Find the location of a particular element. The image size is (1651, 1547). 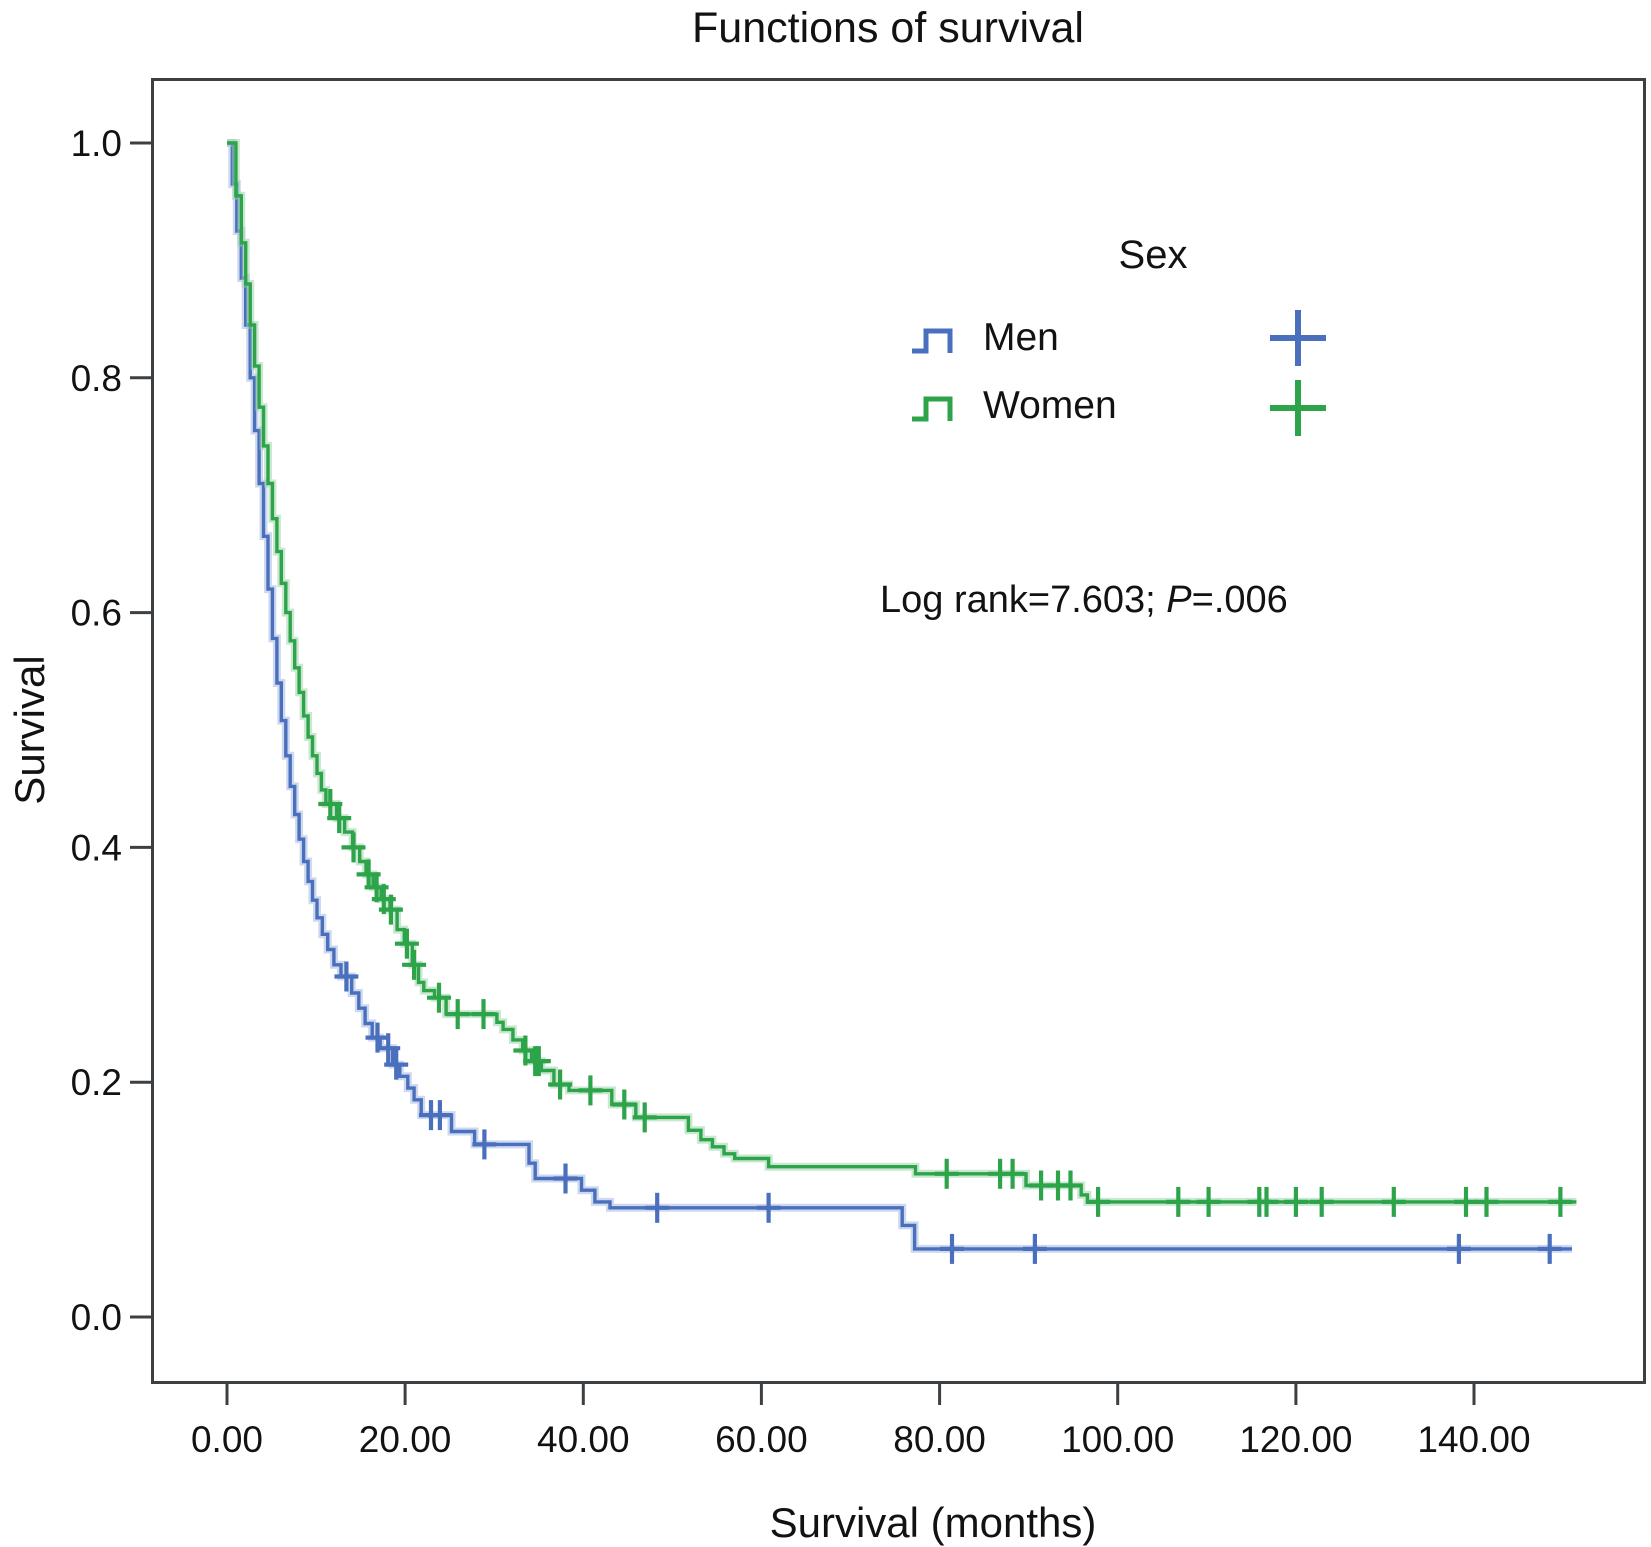

legend: Sex Men Women is located at coordinates (1119, 334).